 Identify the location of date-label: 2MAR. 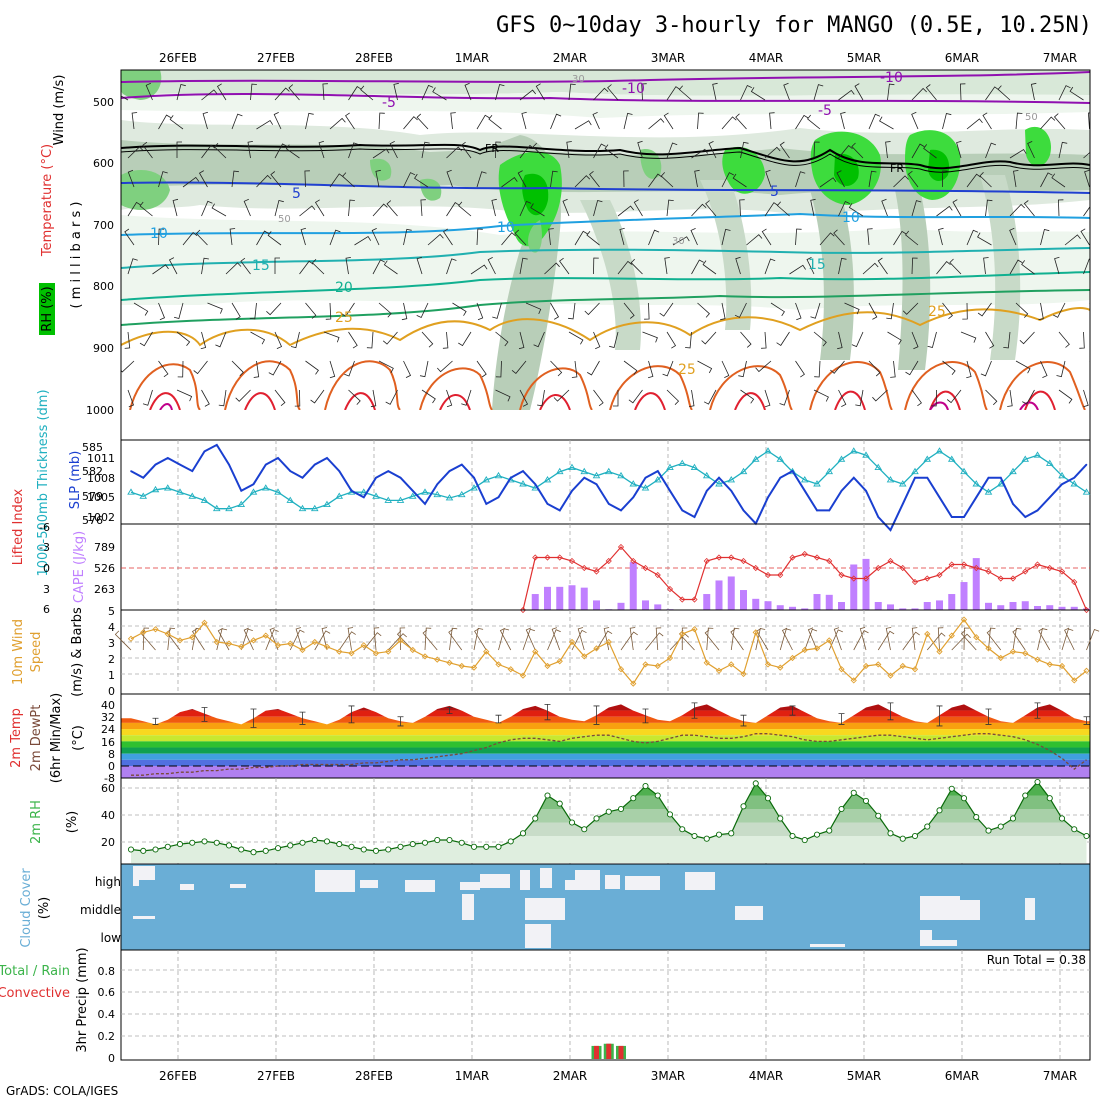
(570, 58).